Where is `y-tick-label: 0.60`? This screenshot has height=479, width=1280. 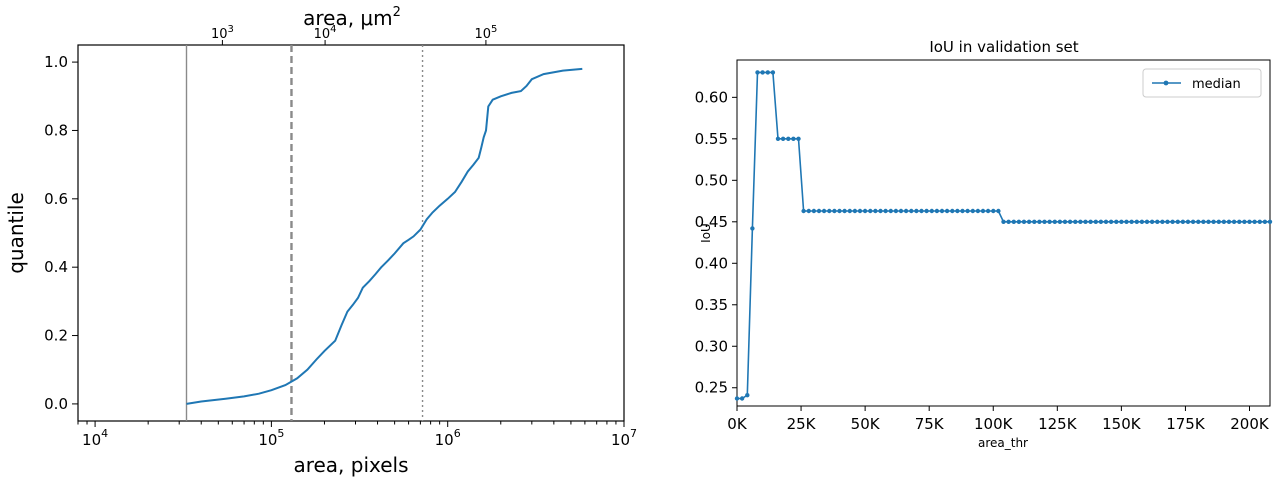
y-tick-label: 0.60 is located at coordinates (711, 97).